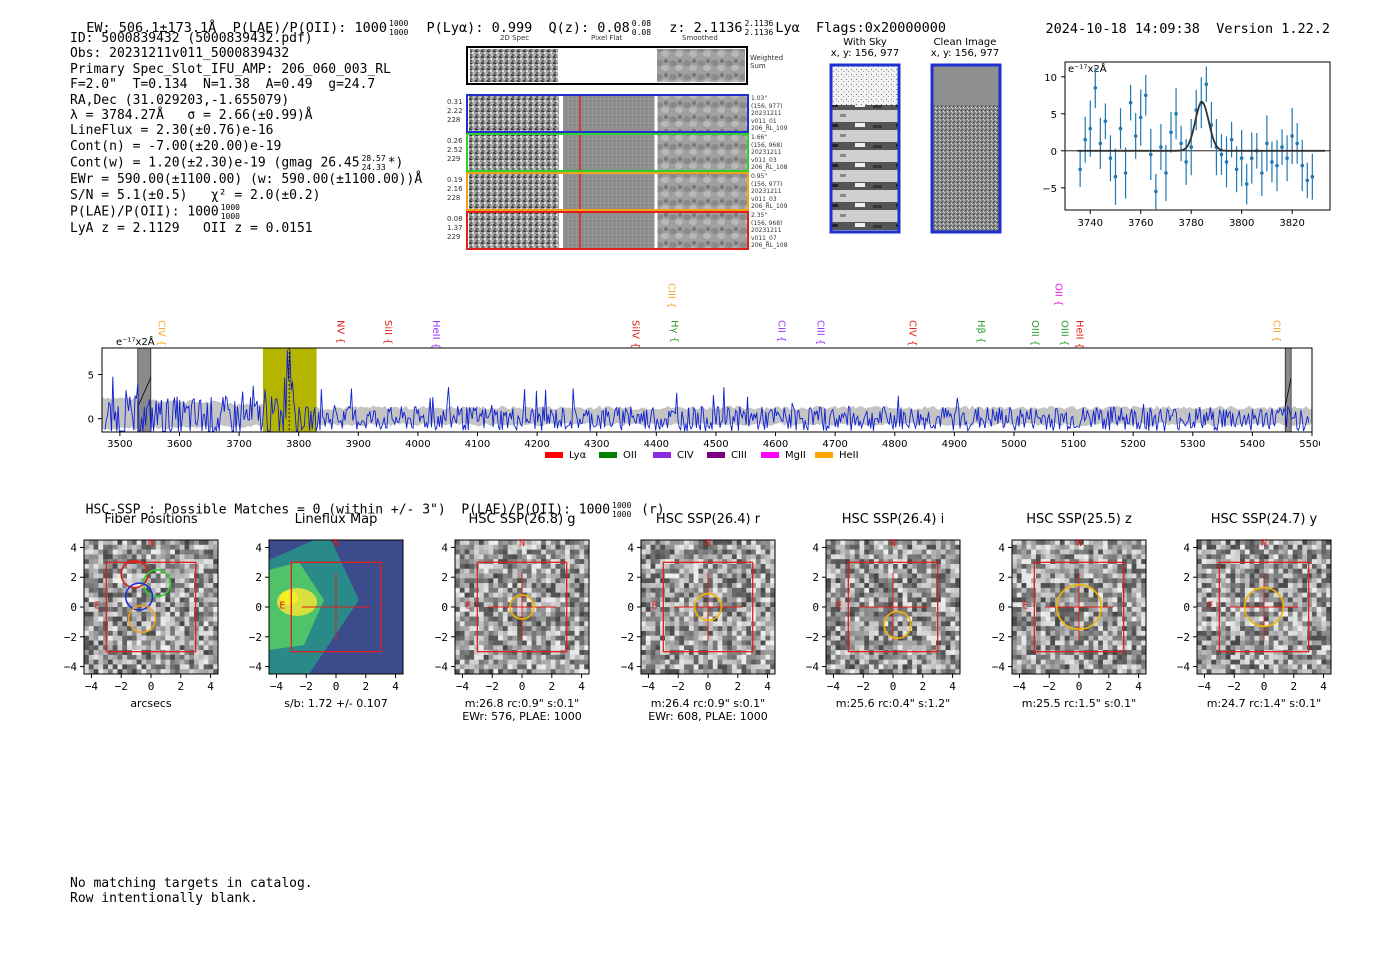  I want to click on panel-footer: s/b: 1.72 +/- 0.107, so click(336, 703).